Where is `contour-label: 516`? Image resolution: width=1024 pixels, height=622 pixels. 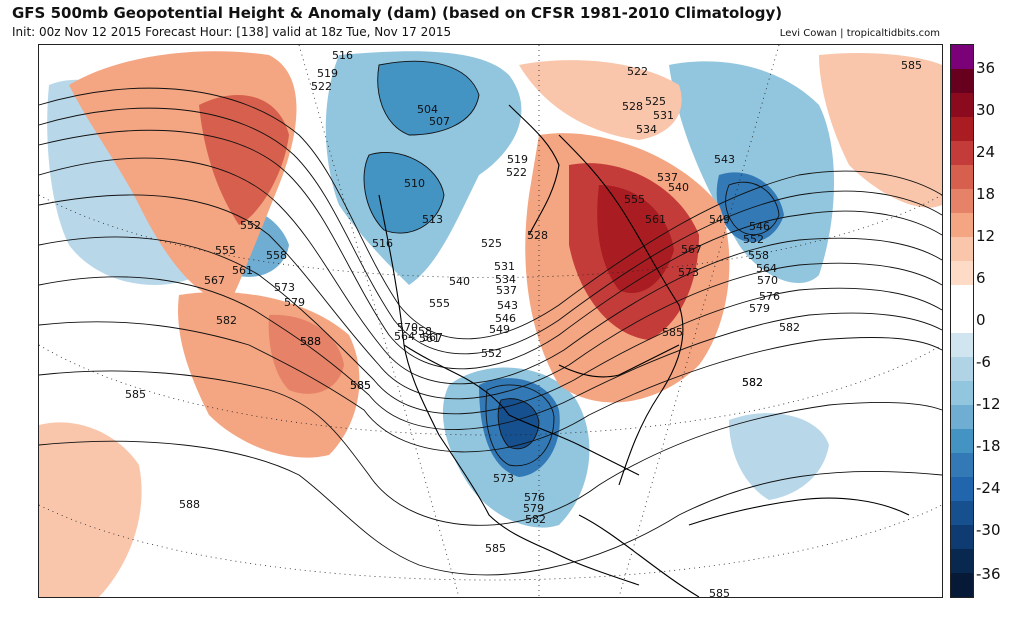
contour-label: 516 is located at coordinates (342, 55).